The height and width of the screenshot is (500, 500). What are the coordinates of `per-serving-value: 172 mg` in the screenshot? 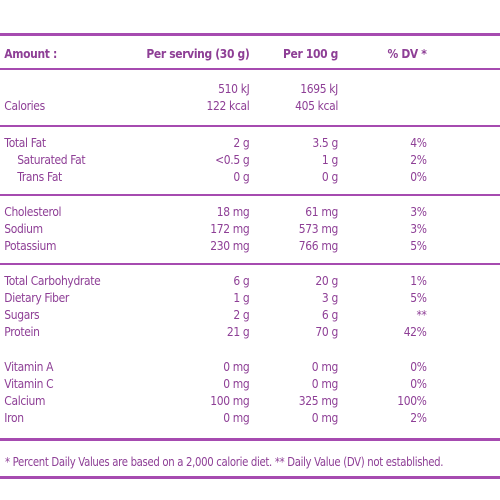 It's located at (230, 228).